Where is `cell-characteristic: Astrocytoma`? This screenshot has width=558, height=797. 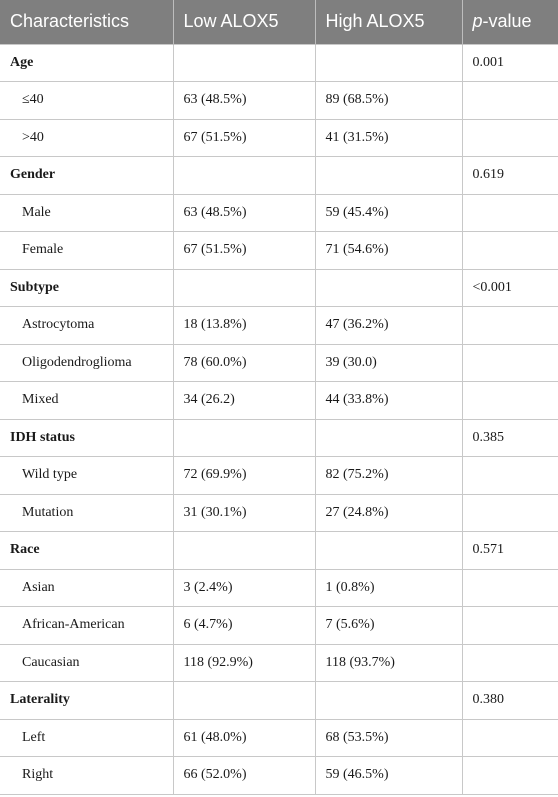 cell-characteristic: Astrocytoma is located at coordinates (87, 325).